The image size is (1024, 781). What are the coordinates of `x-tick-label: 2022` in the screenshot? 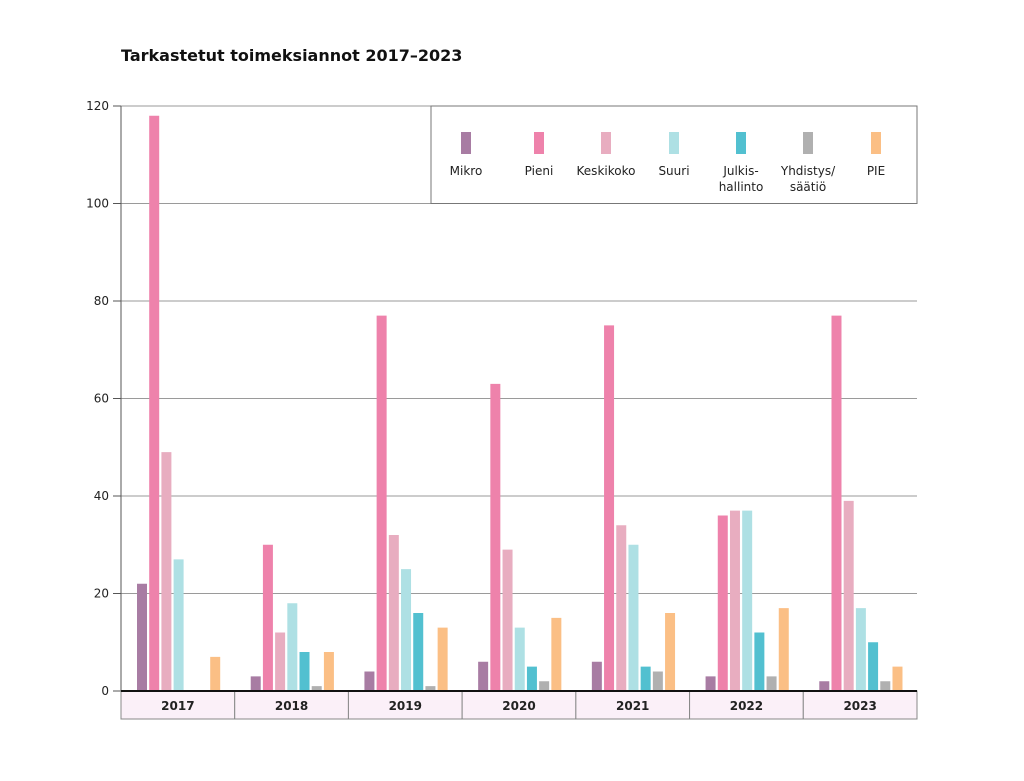 It's located at (746, 706).